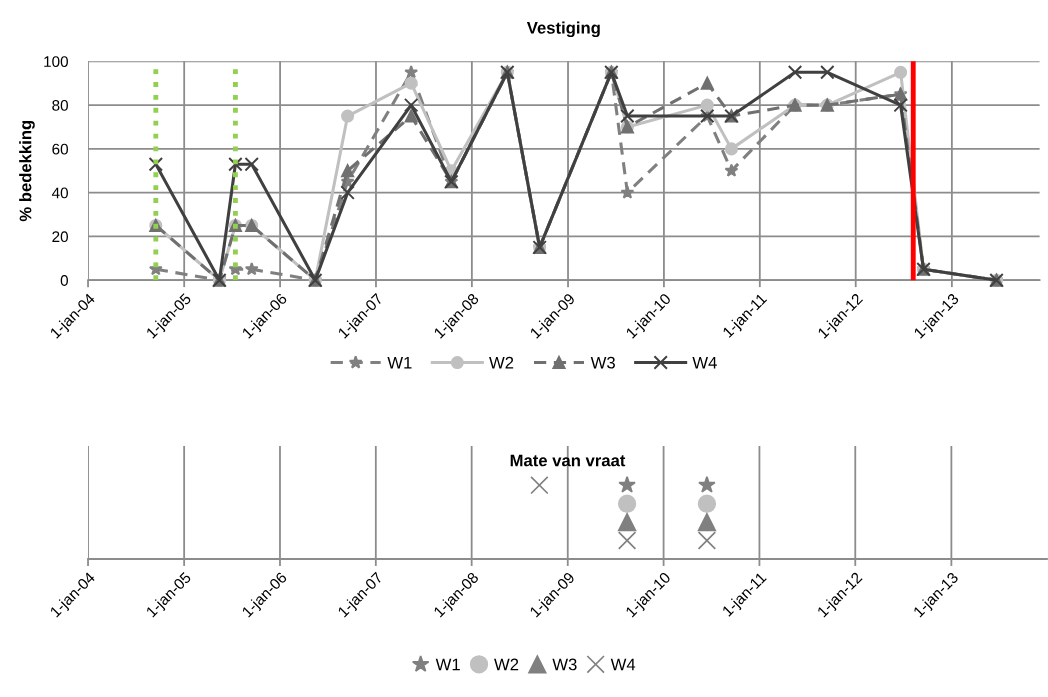  What do you see at coordinates (60, 237) in the screenshot?
I see `y-tick-label: 20` at bounding box center [60, 237].